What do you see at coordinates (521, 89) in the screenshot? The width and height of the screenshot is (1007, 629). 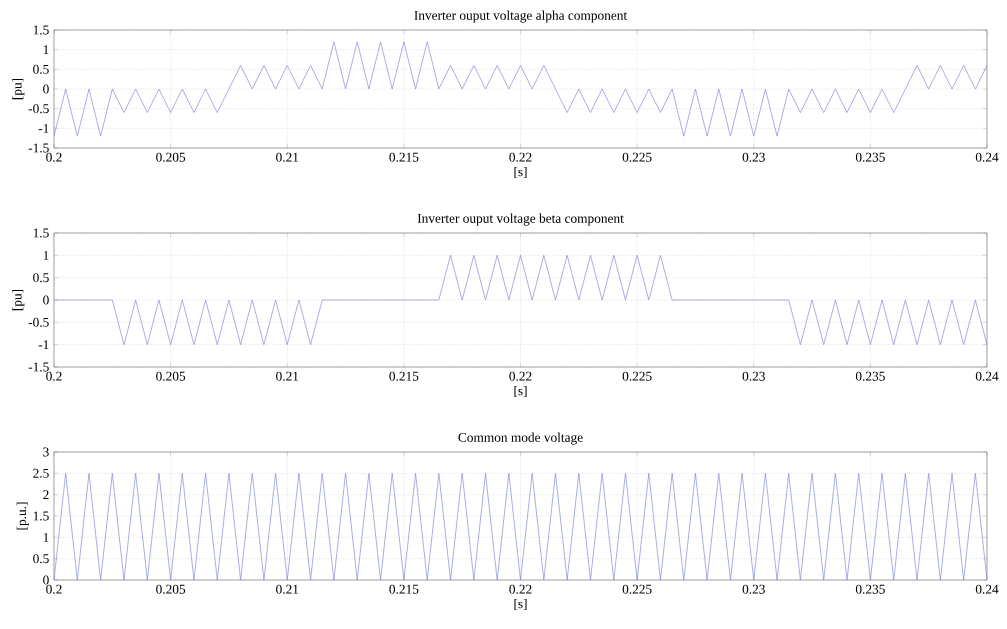 I see `line-series` at bounding box center [521, 89].